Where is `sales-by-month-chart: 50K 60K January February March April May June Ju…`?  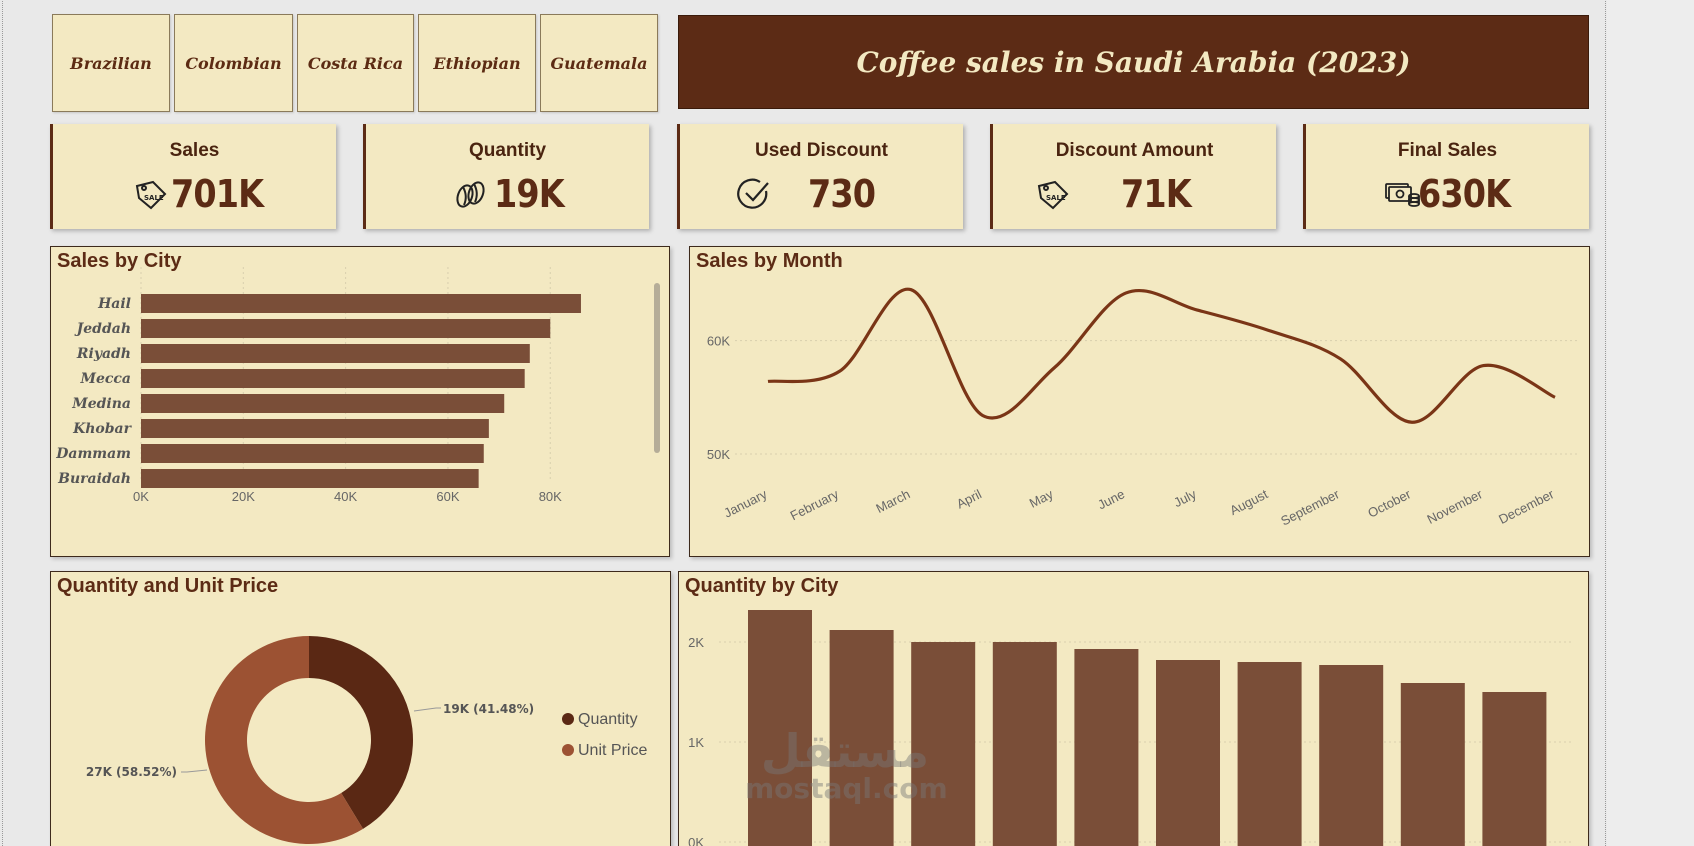
sales-by-month-chart: 50K 60K January February March April May June Ju… is located at coordinates (1143, 408).